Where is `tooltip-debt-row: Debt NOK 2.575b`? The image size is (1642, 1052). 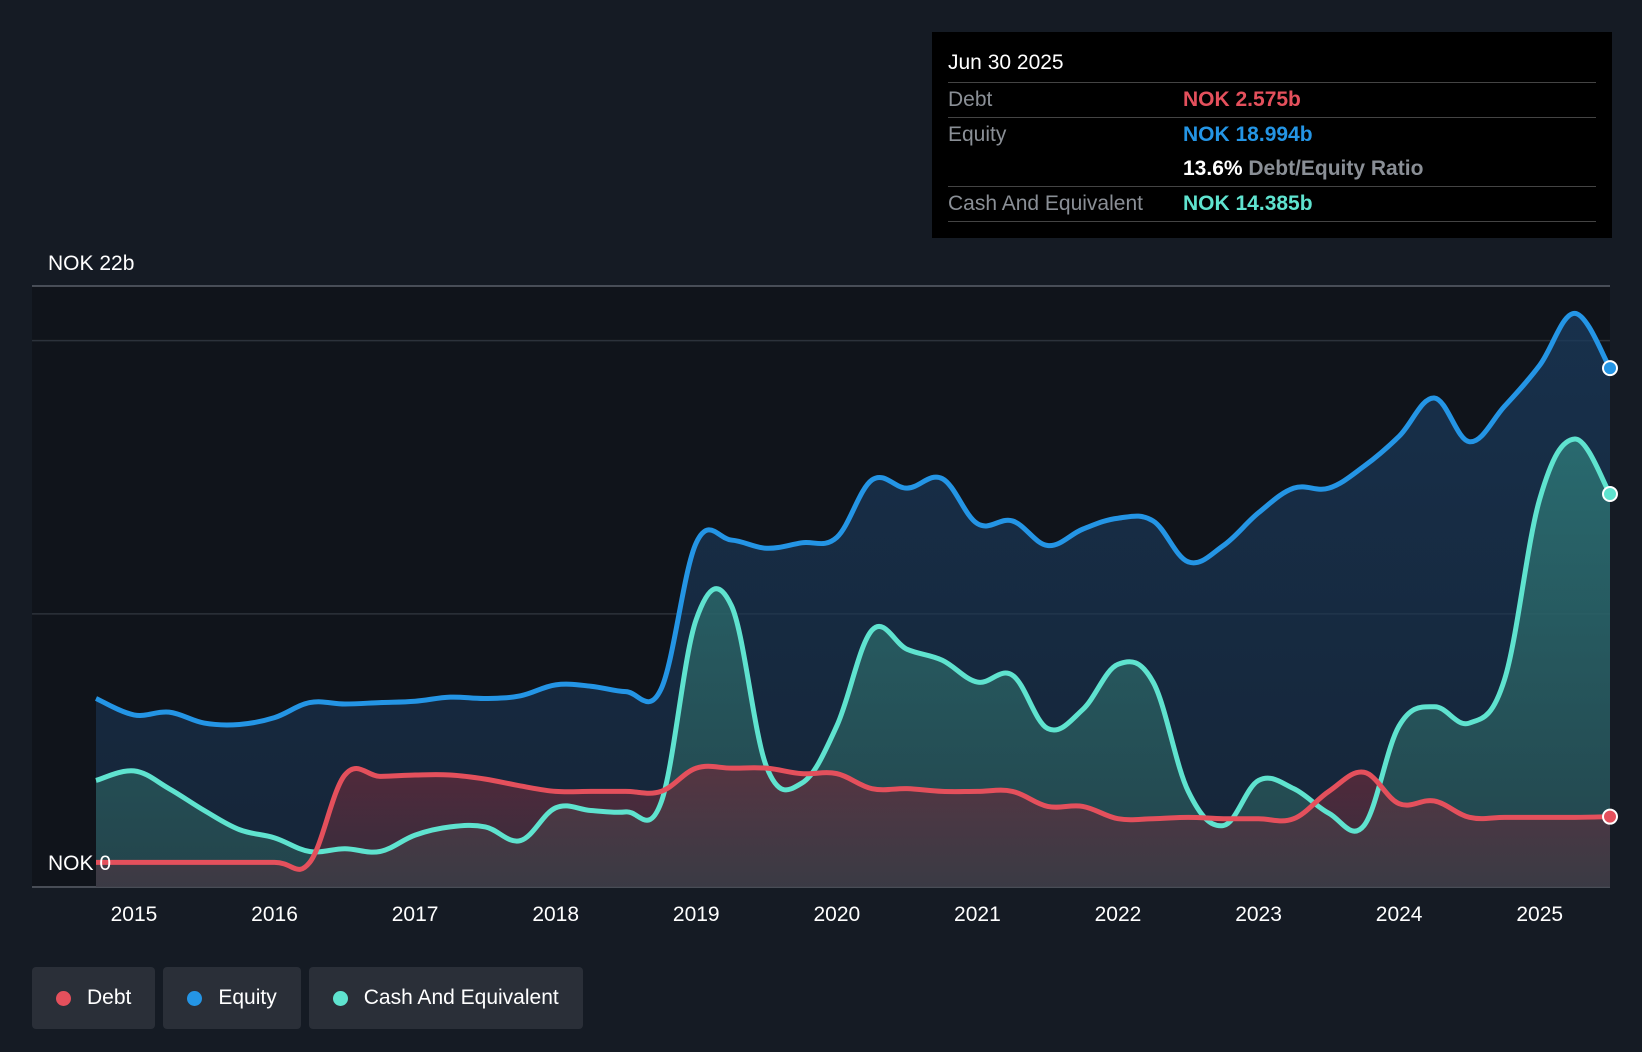 tooltip-debt-row: Debt NOK 2.575b is located at coordinates (1272, 100).